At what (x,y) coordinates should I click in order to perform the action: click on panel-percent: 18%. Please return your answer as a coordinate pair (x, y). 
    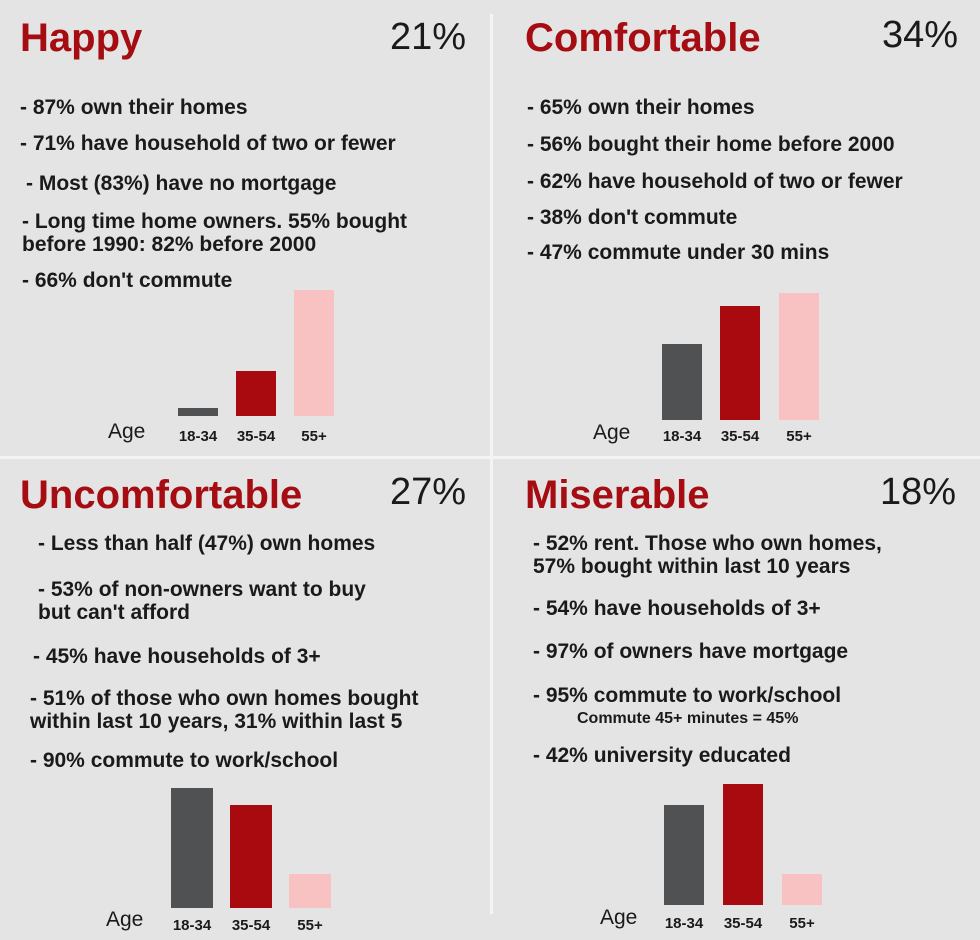
    Looking at the image, I should click on (918, 492).